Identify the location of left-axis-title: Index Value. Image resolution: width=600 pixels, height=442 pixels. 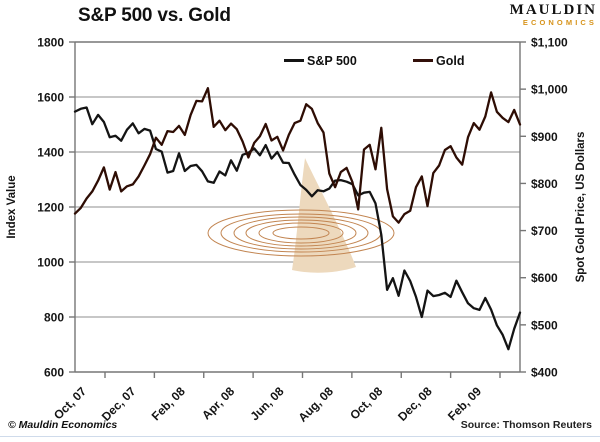
(12, 206).